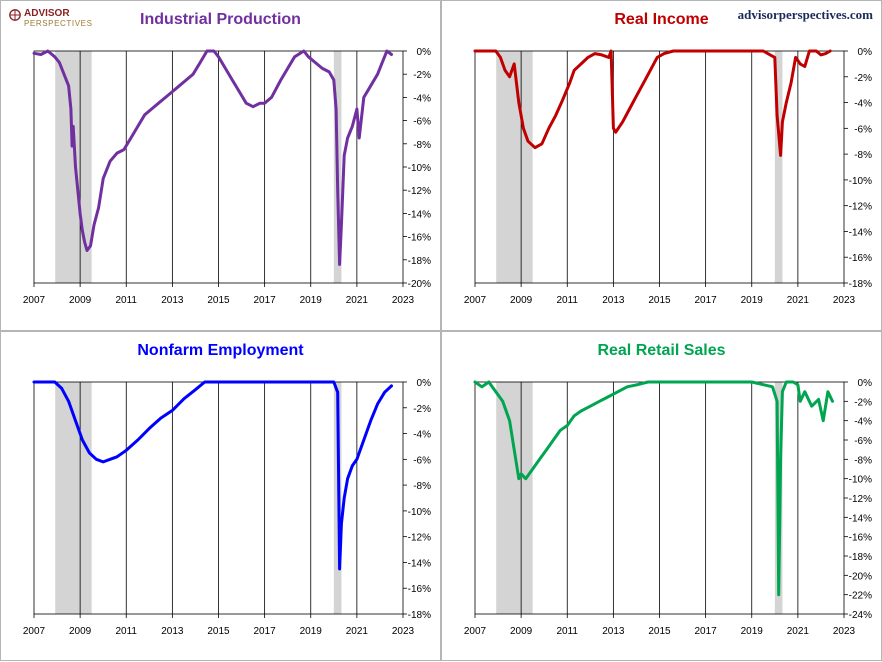 The width and height of the screenshot is (882, 662). What do you see at coordinates (661, 19) in the screenshot?
I see `chart-title: Real Income` at bounding box center [661, 19].